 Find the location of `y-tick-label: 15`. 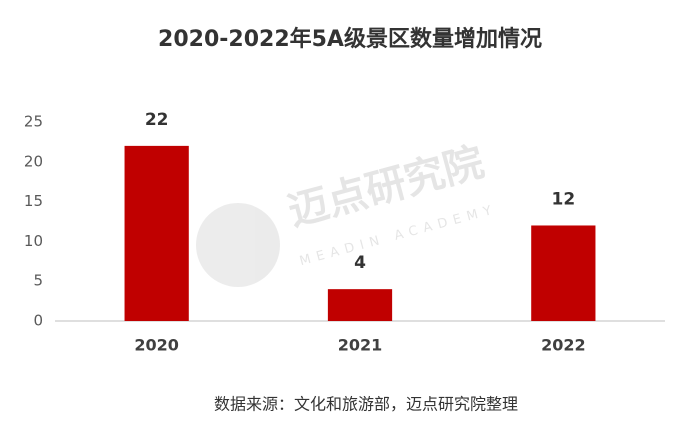

y-tick-label: 15 is located at coordinates (33, 201).